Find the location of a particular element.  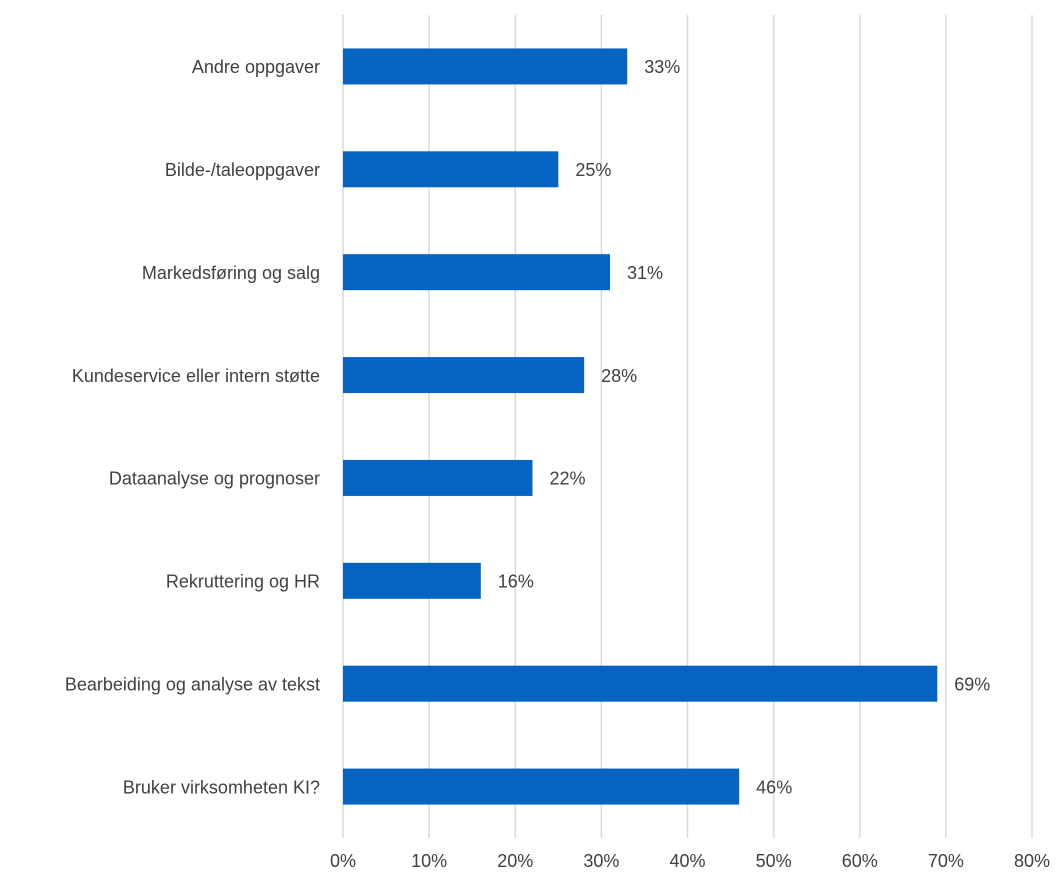

x-tick-label: 50% is located at coordinates (774, 861).